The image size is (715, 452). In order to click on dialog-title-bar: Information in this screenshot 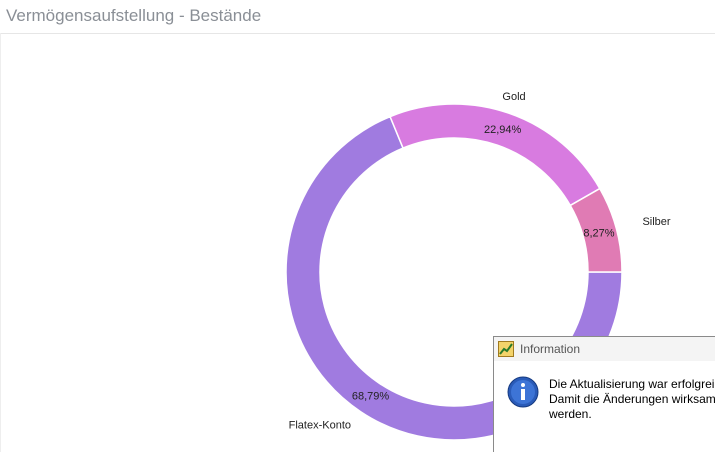, I will do `click(604, 349)`.